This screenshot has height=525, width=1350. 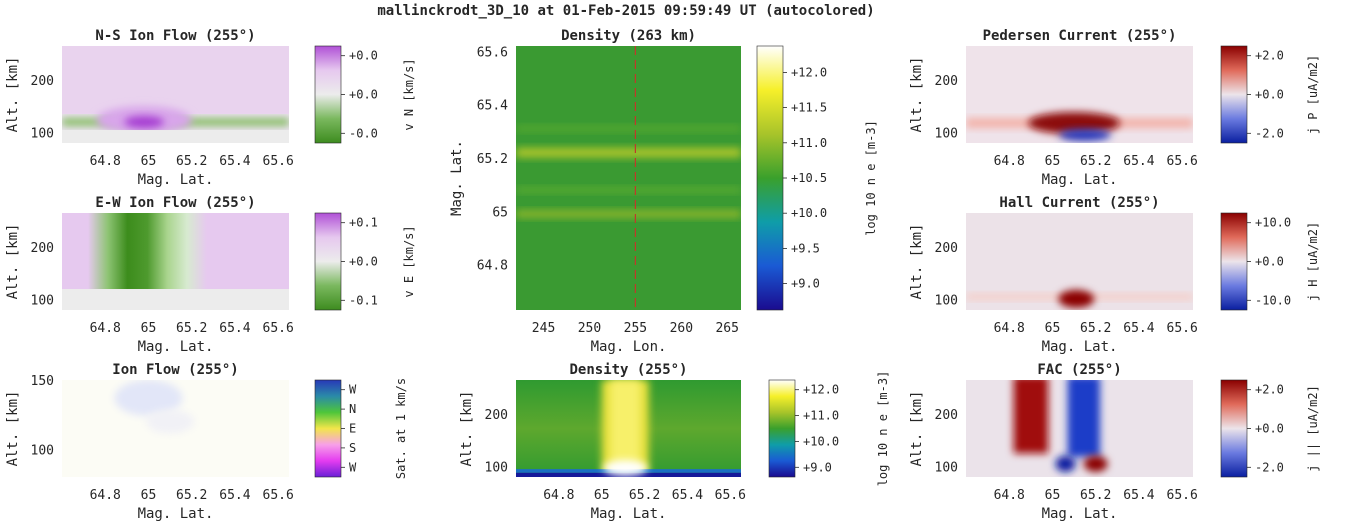 I want to click on density_255-plot-area, so click(x=628, y=428).